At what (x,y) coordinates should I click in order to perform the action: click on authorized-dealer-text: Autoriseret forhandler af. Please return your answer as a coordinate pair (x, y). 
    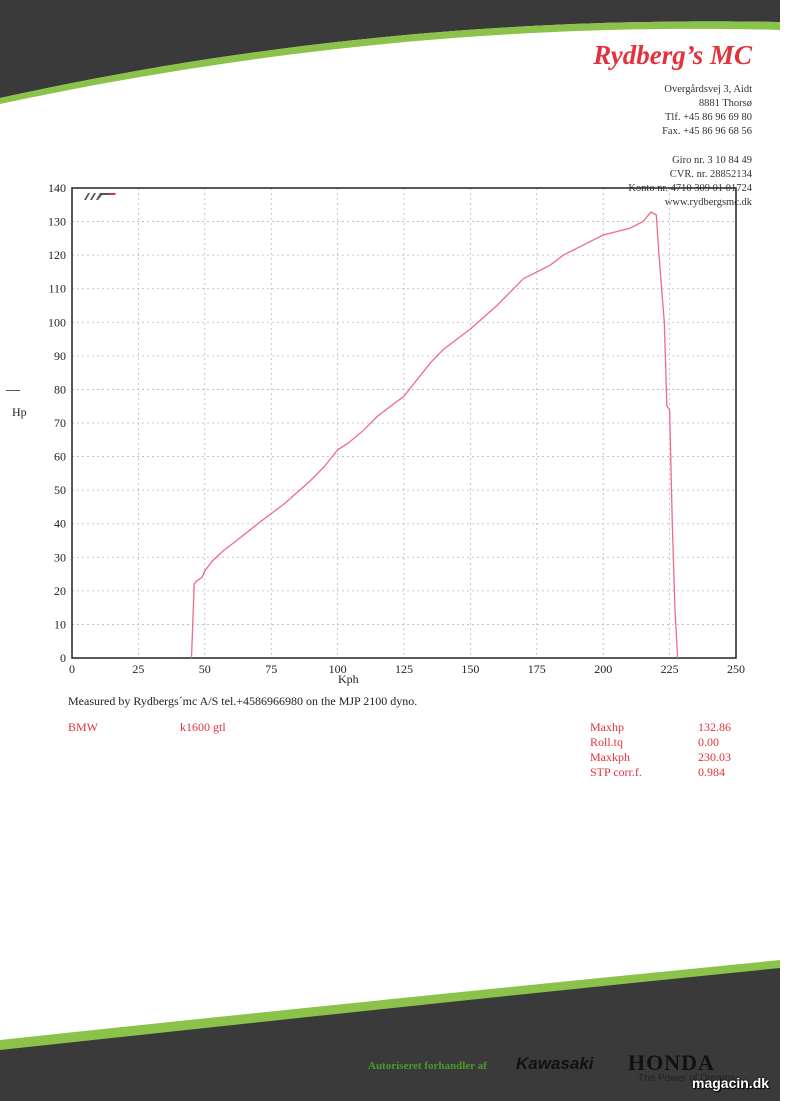
    Looking at the image, I should click on (427, 1066).